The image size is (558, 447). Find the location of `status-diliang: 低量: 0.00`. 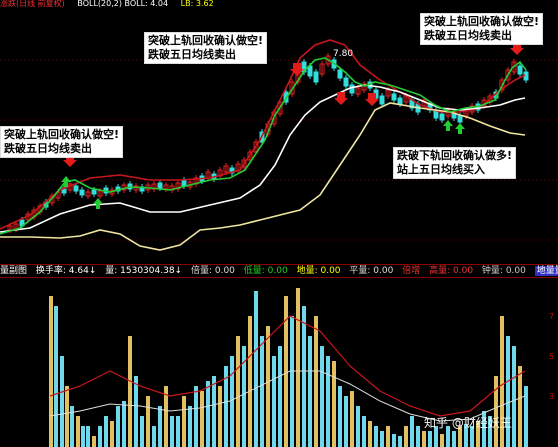

status-diliang: 低量: 0.00 is located at coordinates (265, 271).